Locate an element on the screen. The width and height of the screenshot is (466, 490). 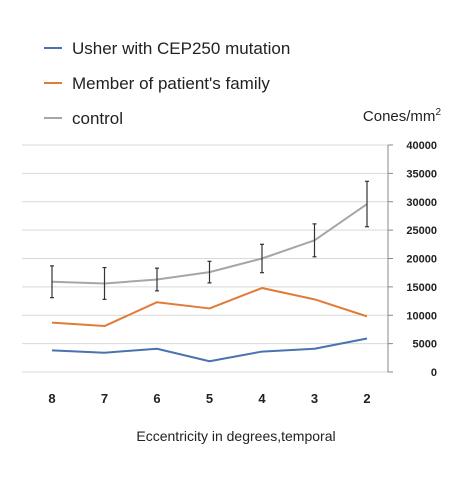
y-tick-label: 25000 is located at coordinates (421, 231).